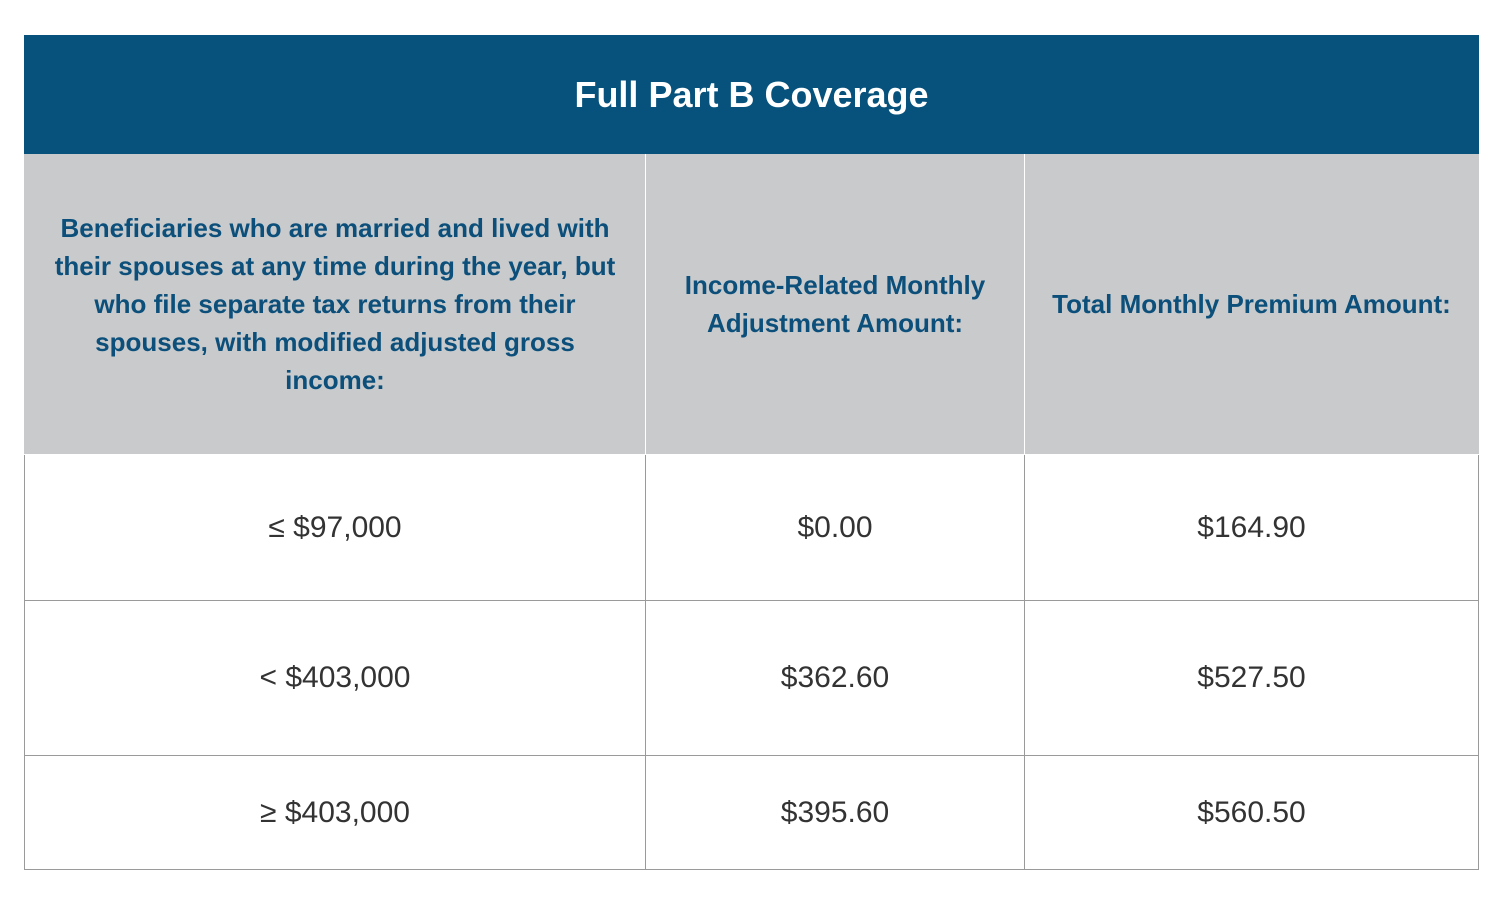 The height and width of the screenshot is (900, 1500). What do you see at coordinates (1251, 678) in the screenshot?
I see `total-premium-cell: $527.50` at bounding box center [1251, 678].